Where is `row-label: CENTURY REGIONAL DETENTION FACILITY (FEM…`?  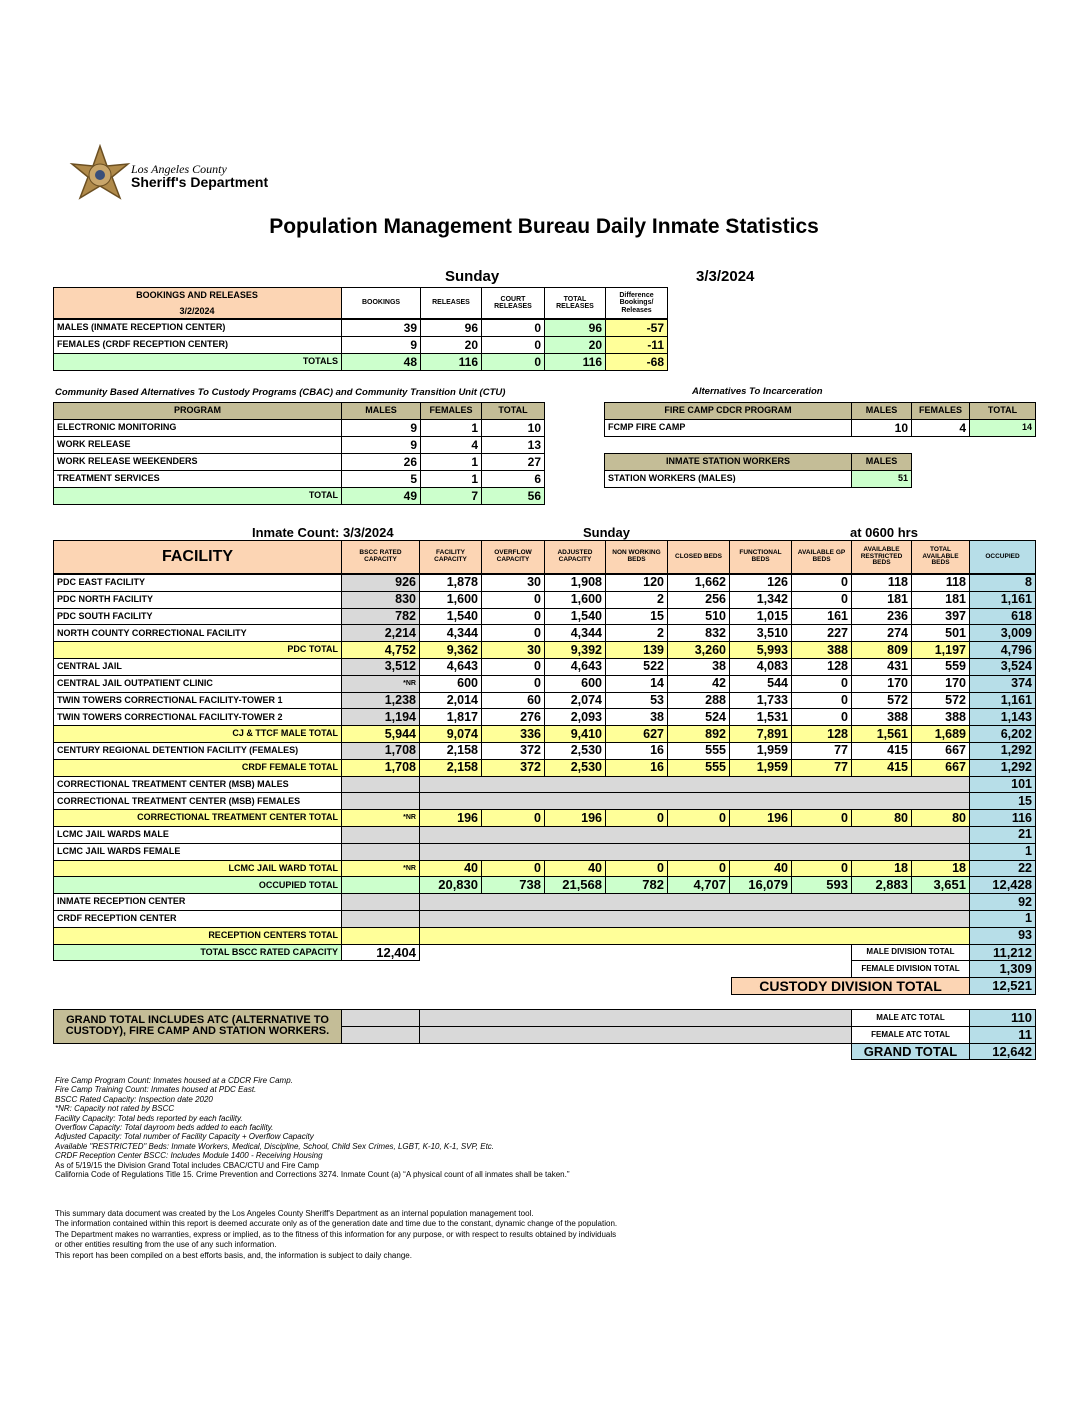
row-label: CENTURY REGIONAL DETENTION FACILITY (FEM… is located at coordinates (197, 751).